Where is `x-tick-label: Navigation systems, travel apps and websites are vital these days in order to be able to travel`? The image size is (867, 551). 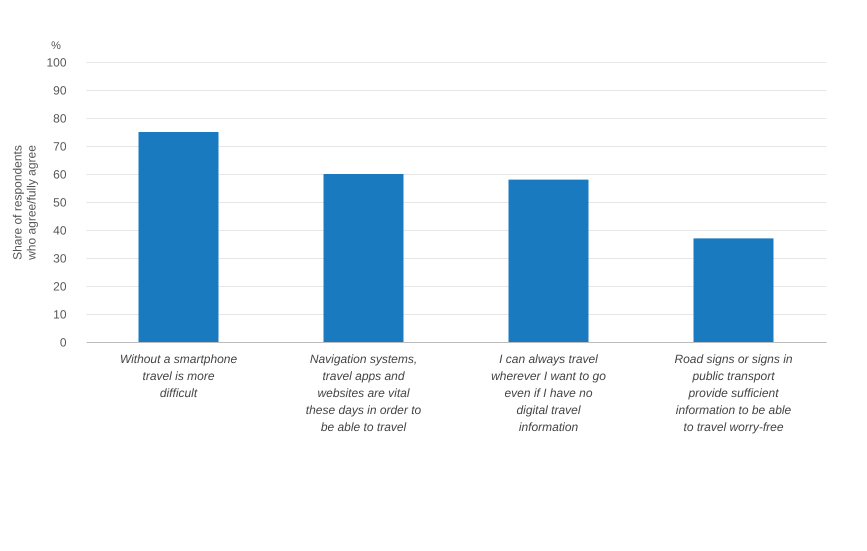
x-tick-label: Navigation systems, travel apps and websites are vital these days in order to be able to travel is located at coordinates (364, 393).